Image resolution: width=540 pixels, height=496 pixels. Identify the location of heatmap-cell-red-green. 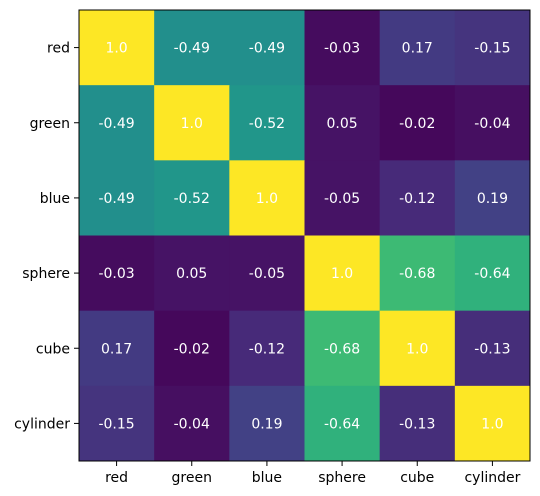
(192, 48).